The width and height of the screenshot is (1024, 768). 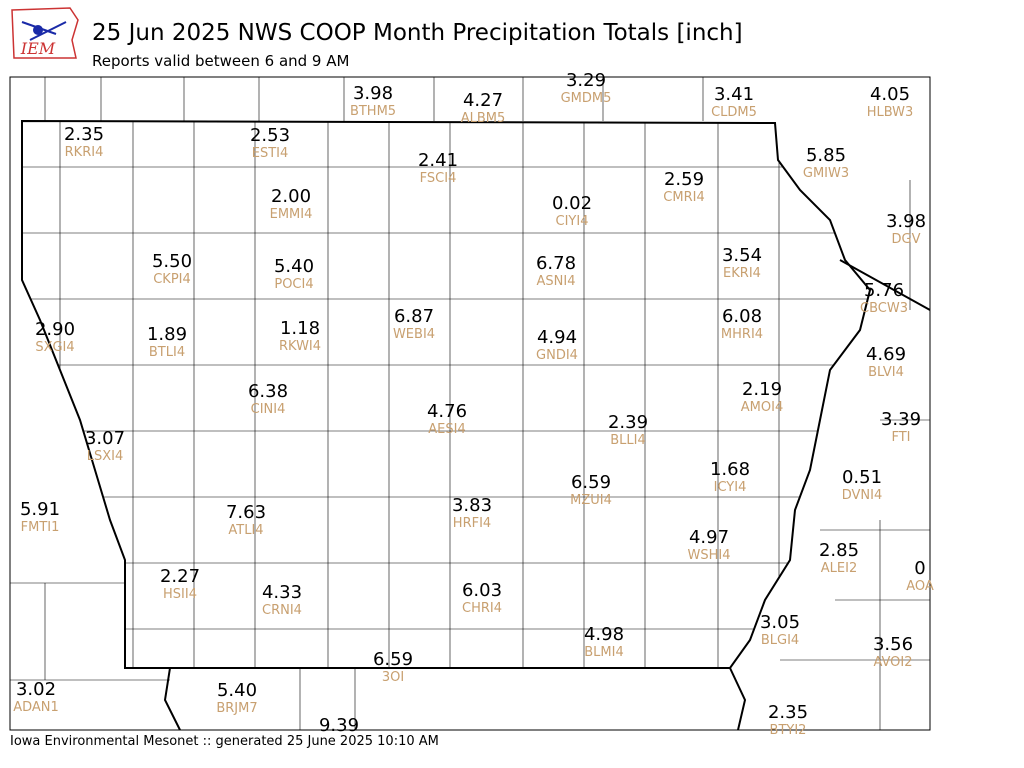 What do you see at coordinates (84, 152) in the screenshot?
I see `station-id: RKRI4` at bounding box center [84, 152].